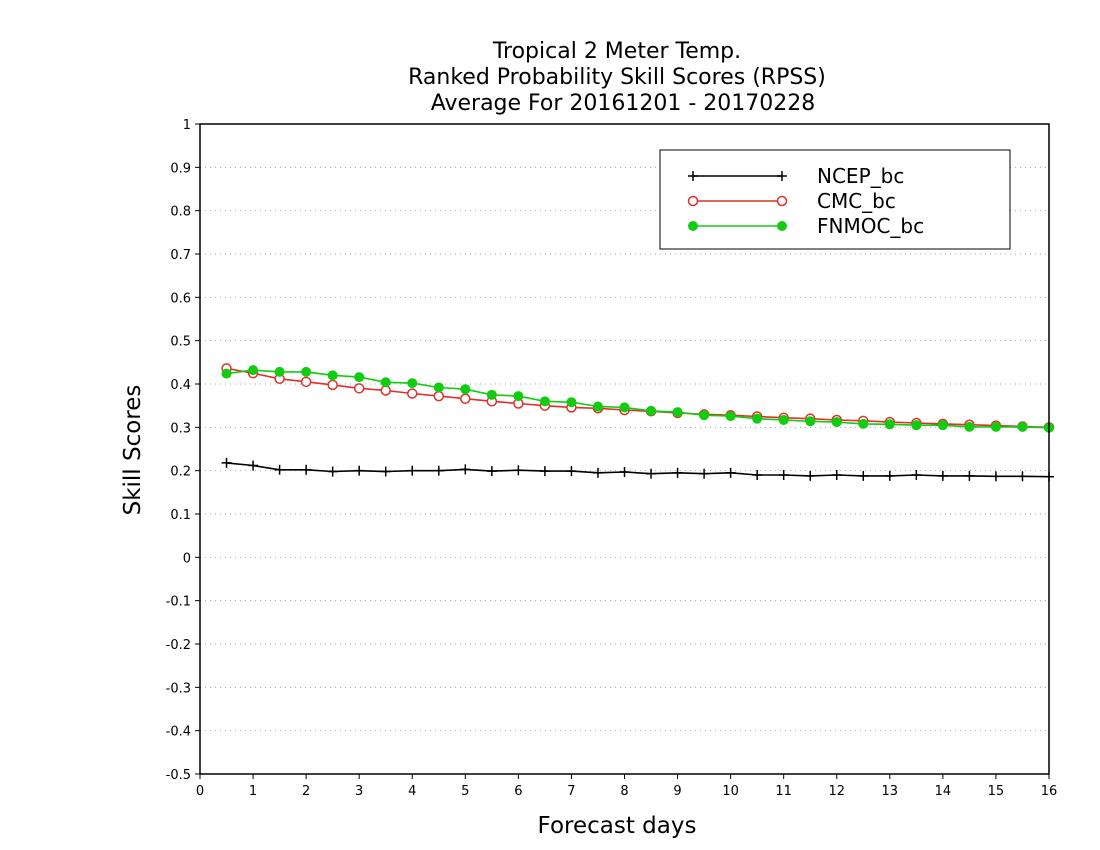 This screenshot has height=850, width=1100. What do you see at coordinates (637, 469) in the screenshot?
I see `series-ncep-bc` at bounding box center [637, 469].